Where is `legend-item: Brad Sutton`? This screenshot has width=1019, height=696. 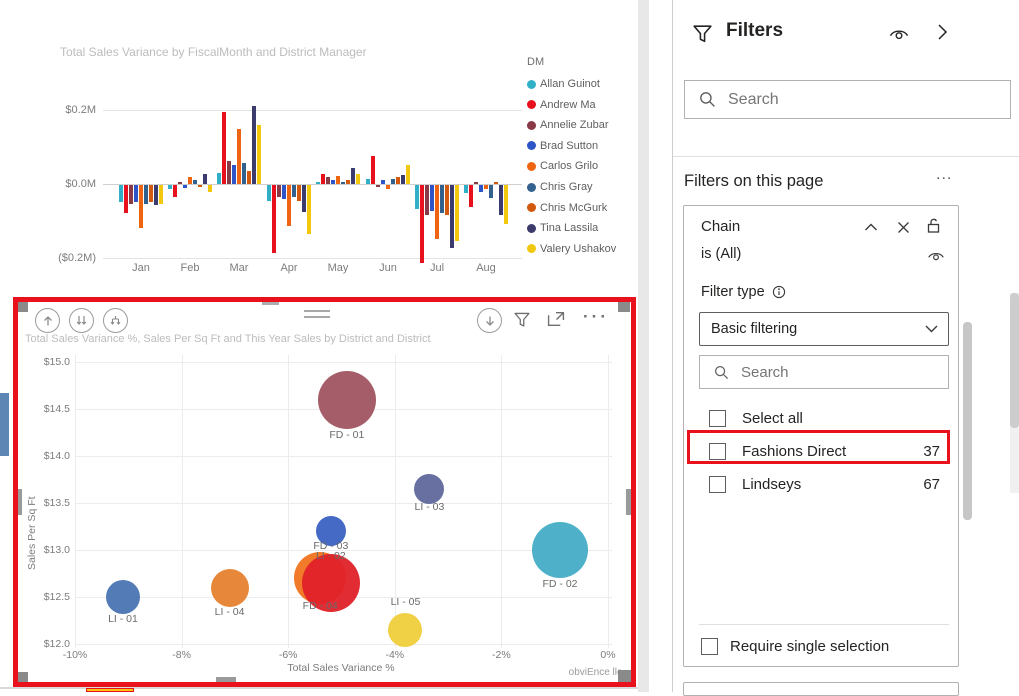
legend-item: Brad Sutton is located at coordinates (562, 146).